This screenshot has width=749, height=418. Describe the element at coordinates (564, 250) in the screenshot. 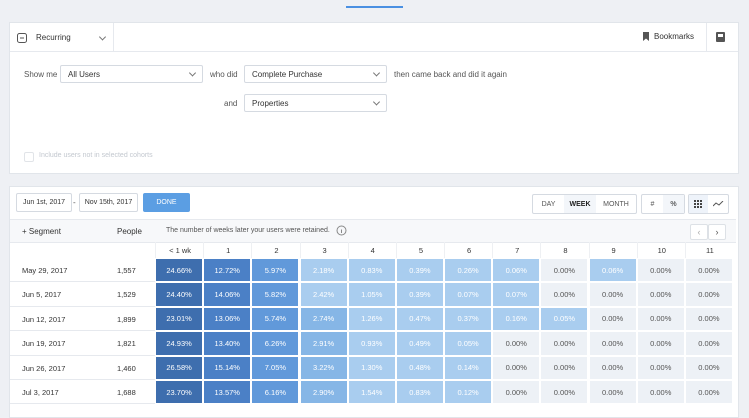

I see `column-header: 8` at that location.